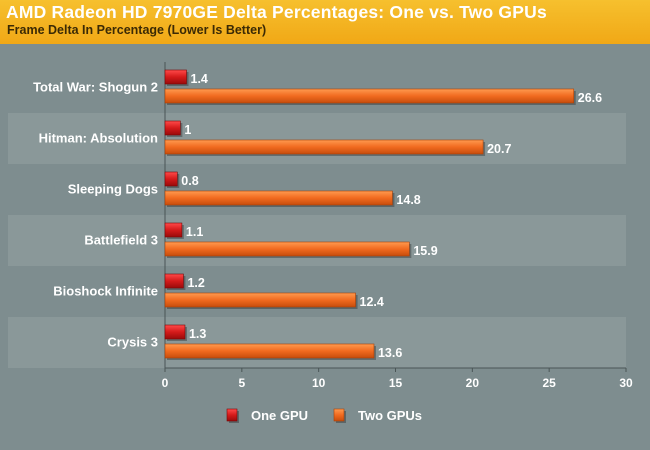 Image resolution: width=650 pixels, height=450 pixels. Describe the element at coordinates (197, 334) in the screenshot. I see `value-label-one-gpu: 1.3` at that location.